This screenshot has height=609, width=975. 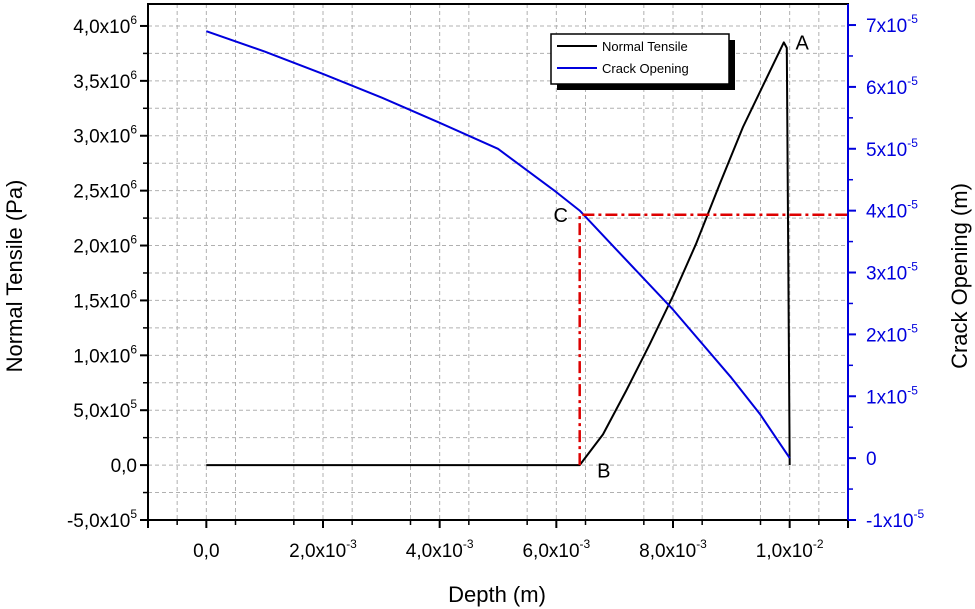 I want to click on x-tick-label: 0,0, so click(x=206, y=551).